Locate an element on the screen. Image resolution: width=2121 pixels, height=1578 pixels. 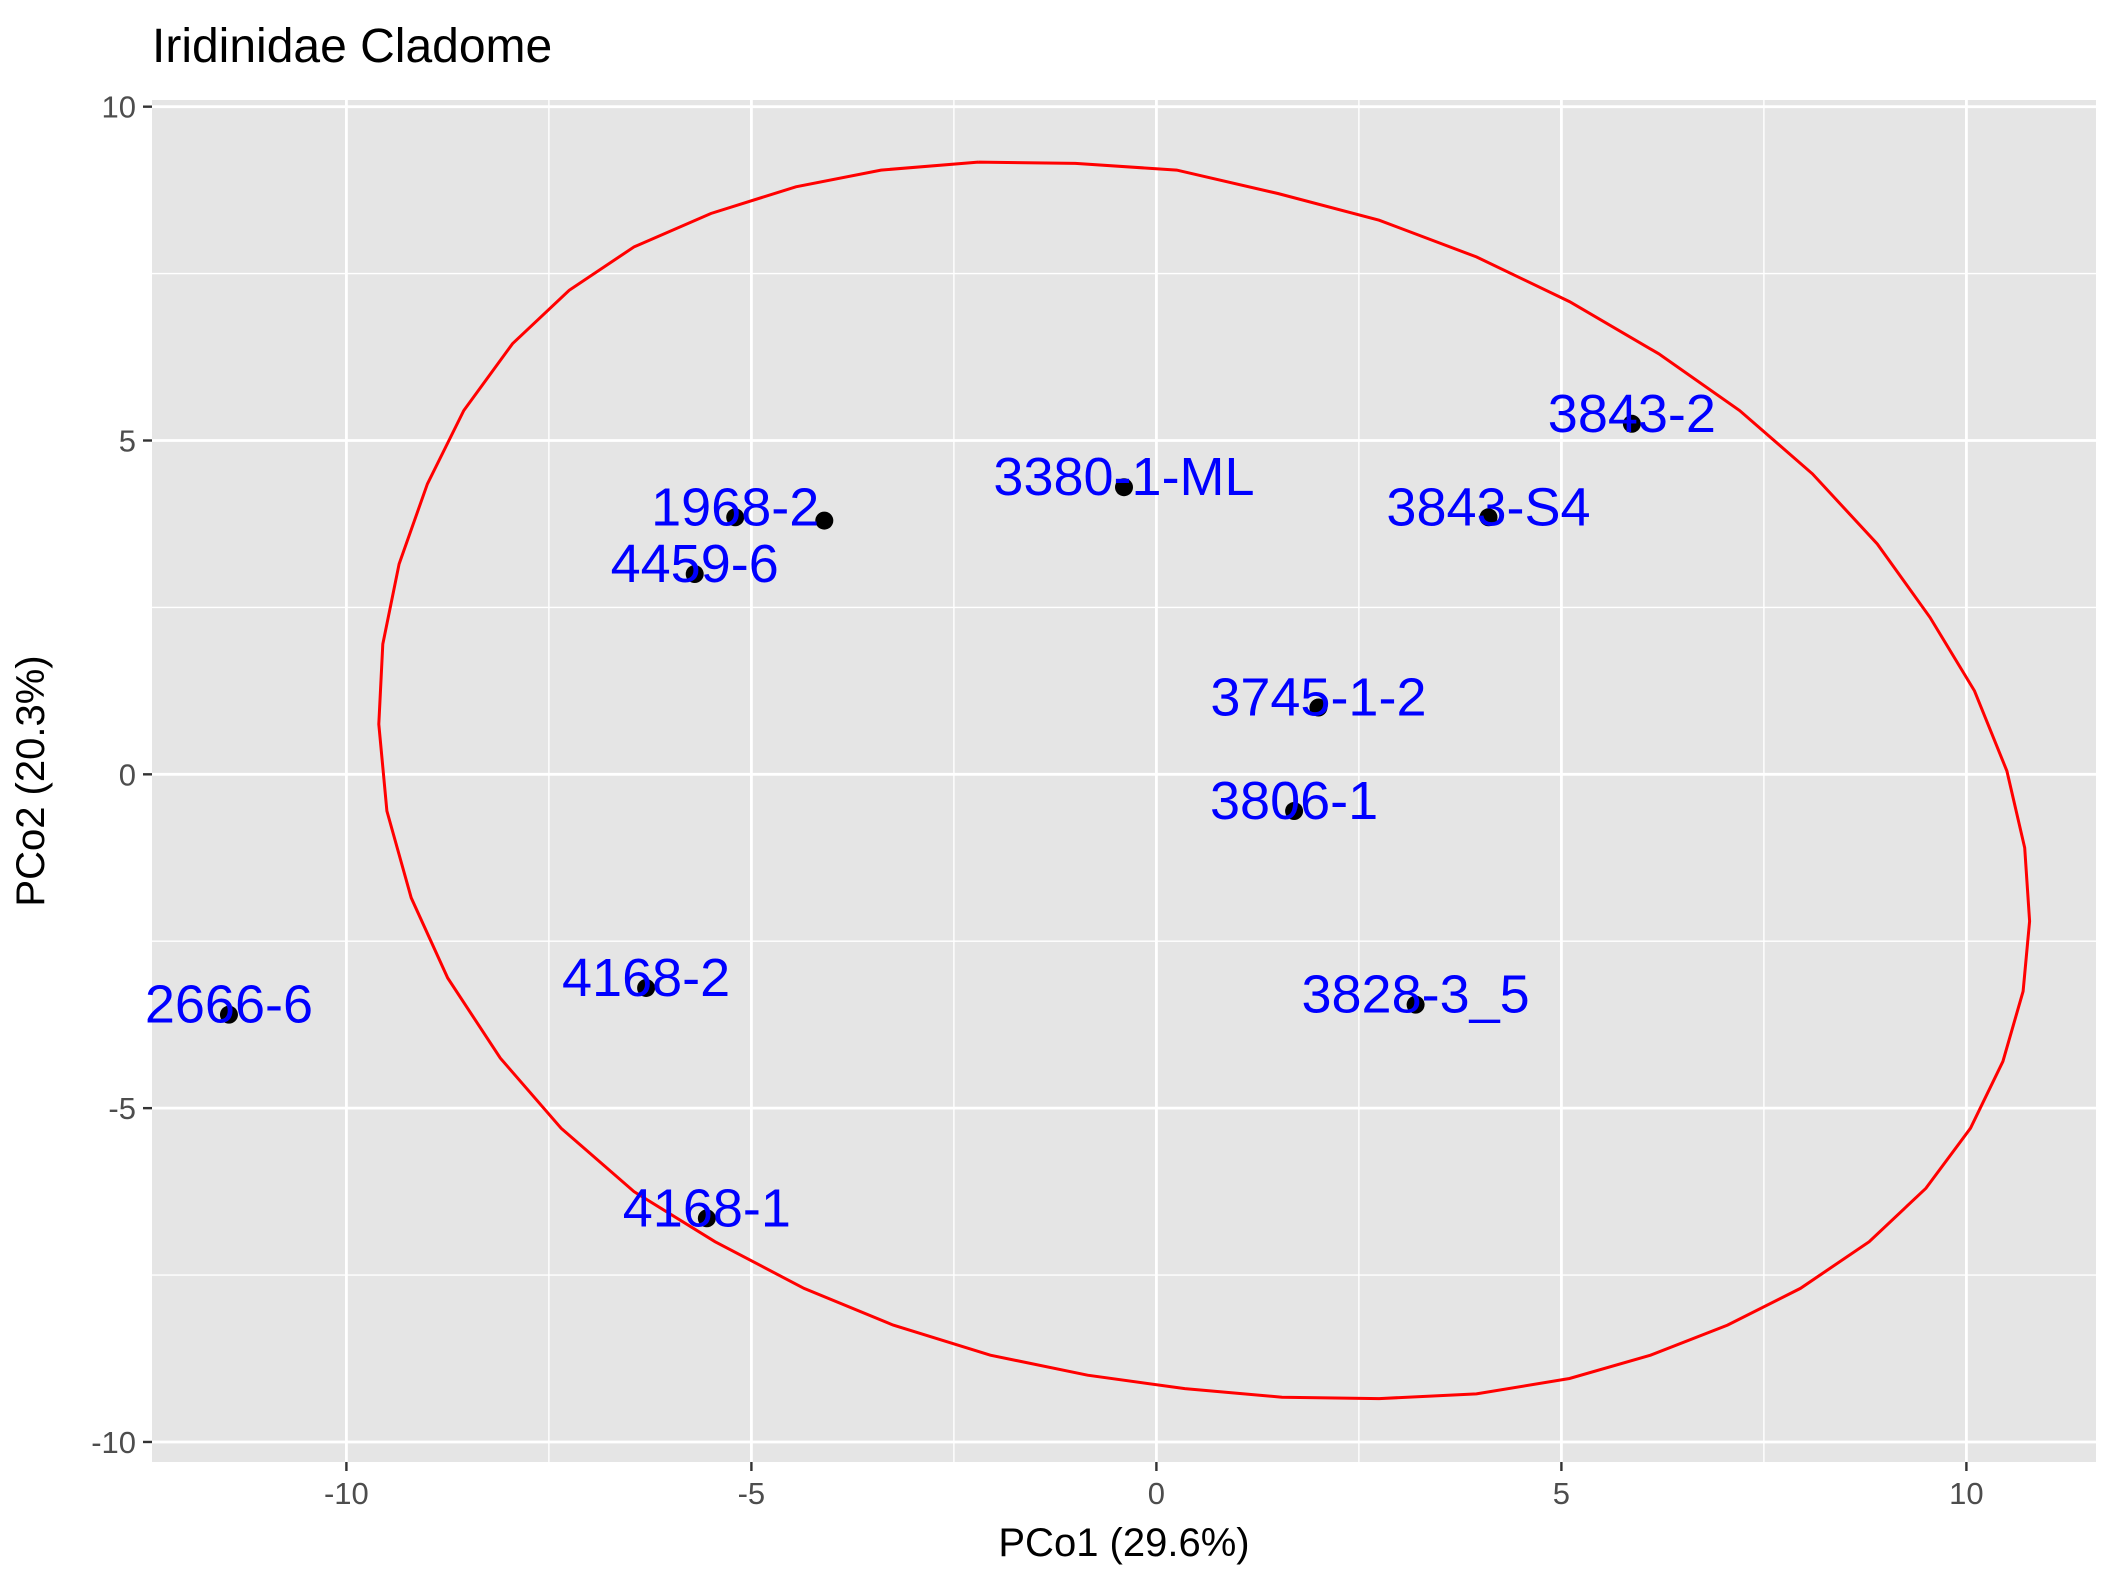
y-axis: -10 -5 0 5 10 is located at coordinates (121, 775).